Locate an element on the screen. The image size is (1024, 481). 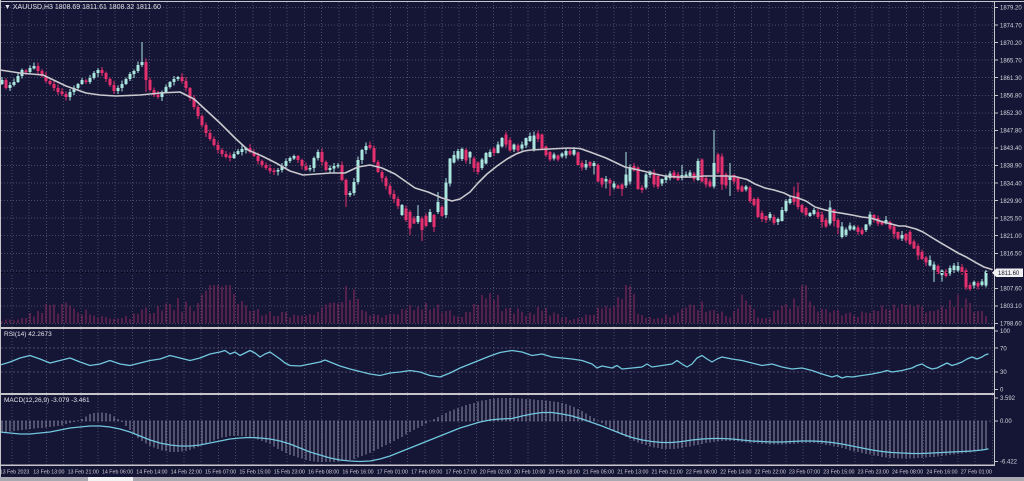
svg-text: 23 Feb 15:00 is located at coordinates (838, 473).